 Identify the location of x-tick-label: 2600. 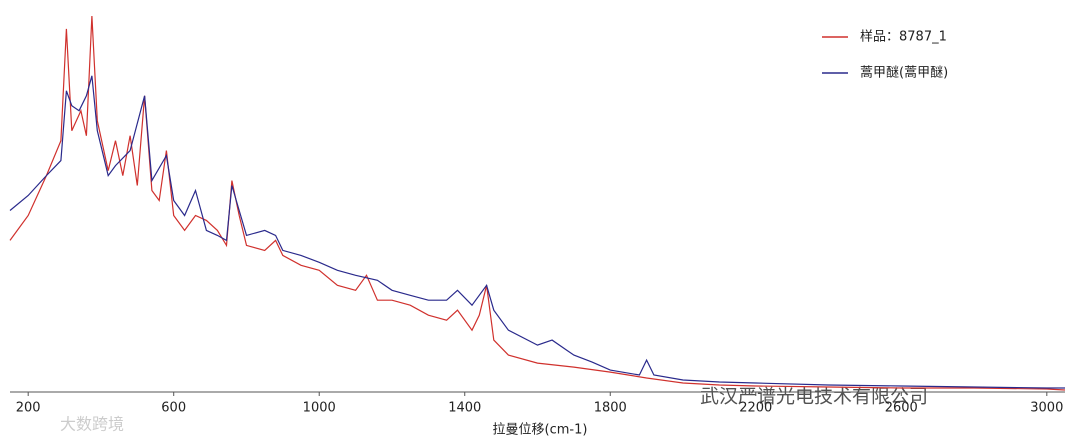
(901, 408).